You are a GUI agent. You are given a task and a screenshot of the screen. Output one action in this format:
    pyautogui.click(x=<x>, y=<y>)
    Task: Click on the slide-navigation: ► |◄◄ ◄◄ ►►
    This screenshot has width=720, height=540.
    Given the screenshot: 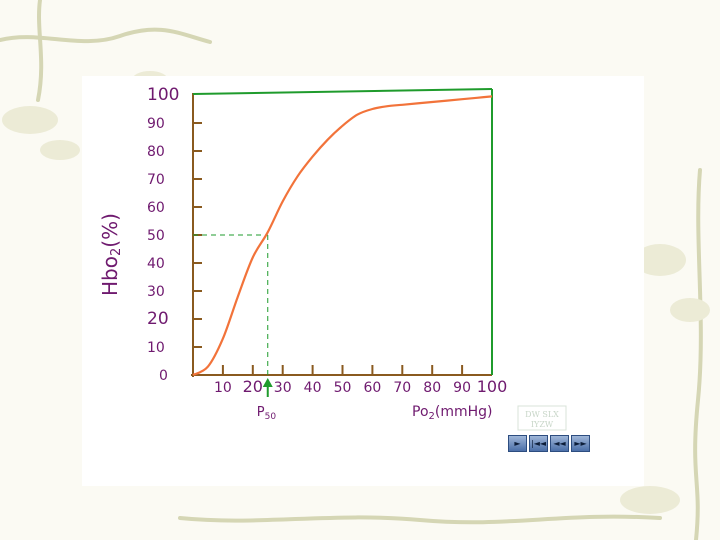 What is the action you would take?
    pyautogui.click(x=549, y=443)
    